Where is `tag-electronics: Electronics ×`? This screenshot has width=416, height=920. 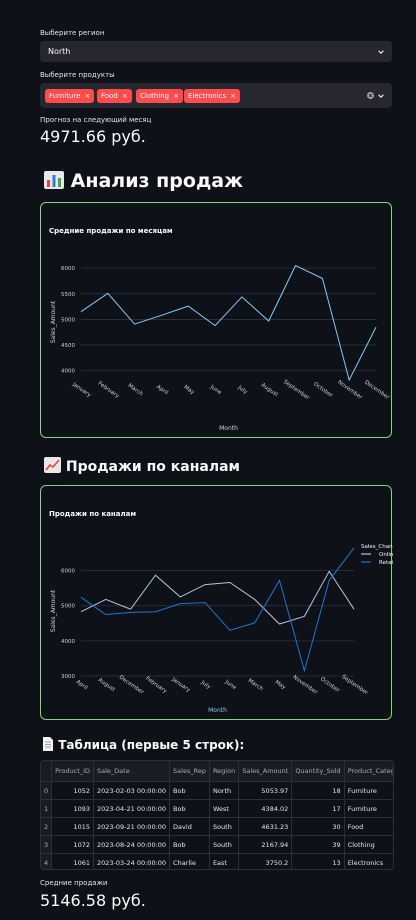
tag-electronics: Electronics × is located at coordinates (212, 96).